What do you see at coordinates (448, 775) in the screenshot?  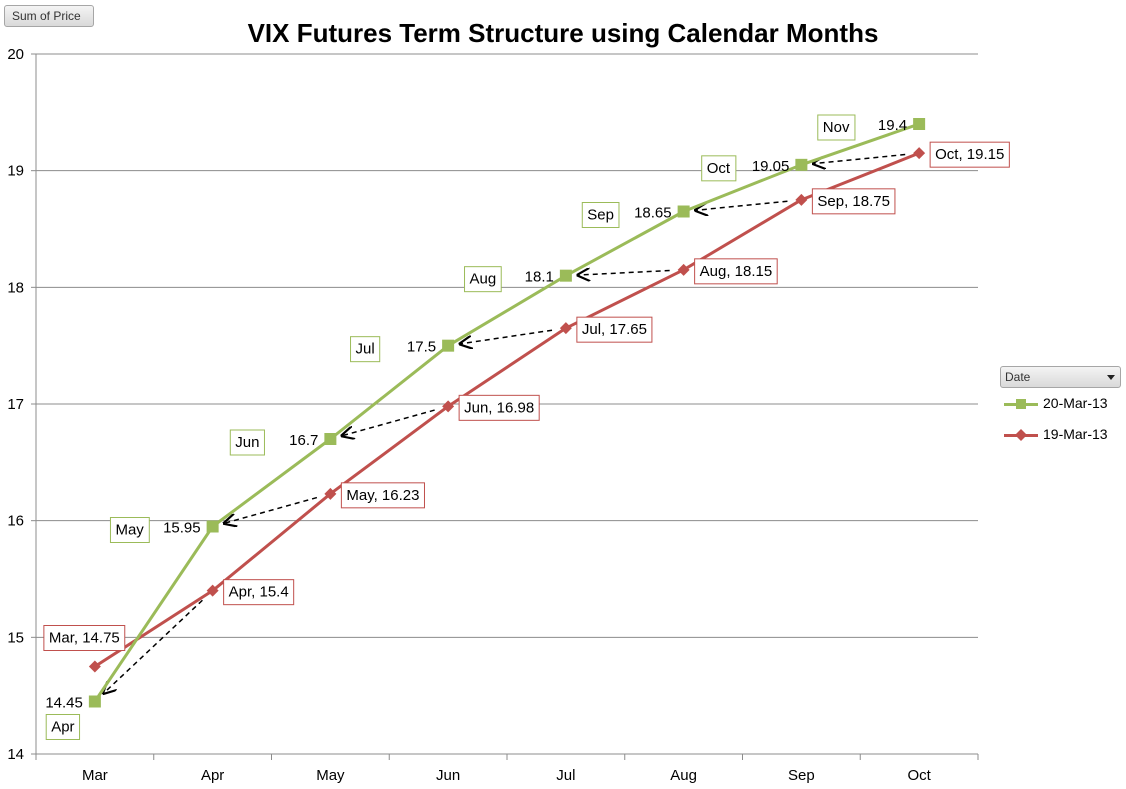 I see `x-tick-label: Jun` at bounding box center [448, 775].